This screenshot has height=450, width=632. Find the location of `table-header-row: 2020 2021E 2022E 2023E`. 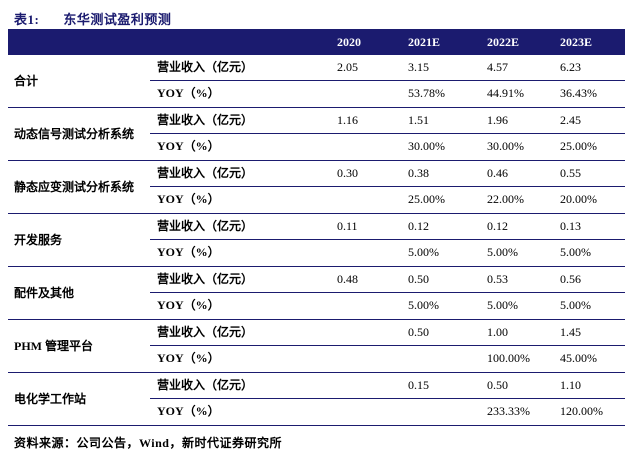

table-header-row: 2020 2021E 2022E 2023E is located at coordinates (316, 42).